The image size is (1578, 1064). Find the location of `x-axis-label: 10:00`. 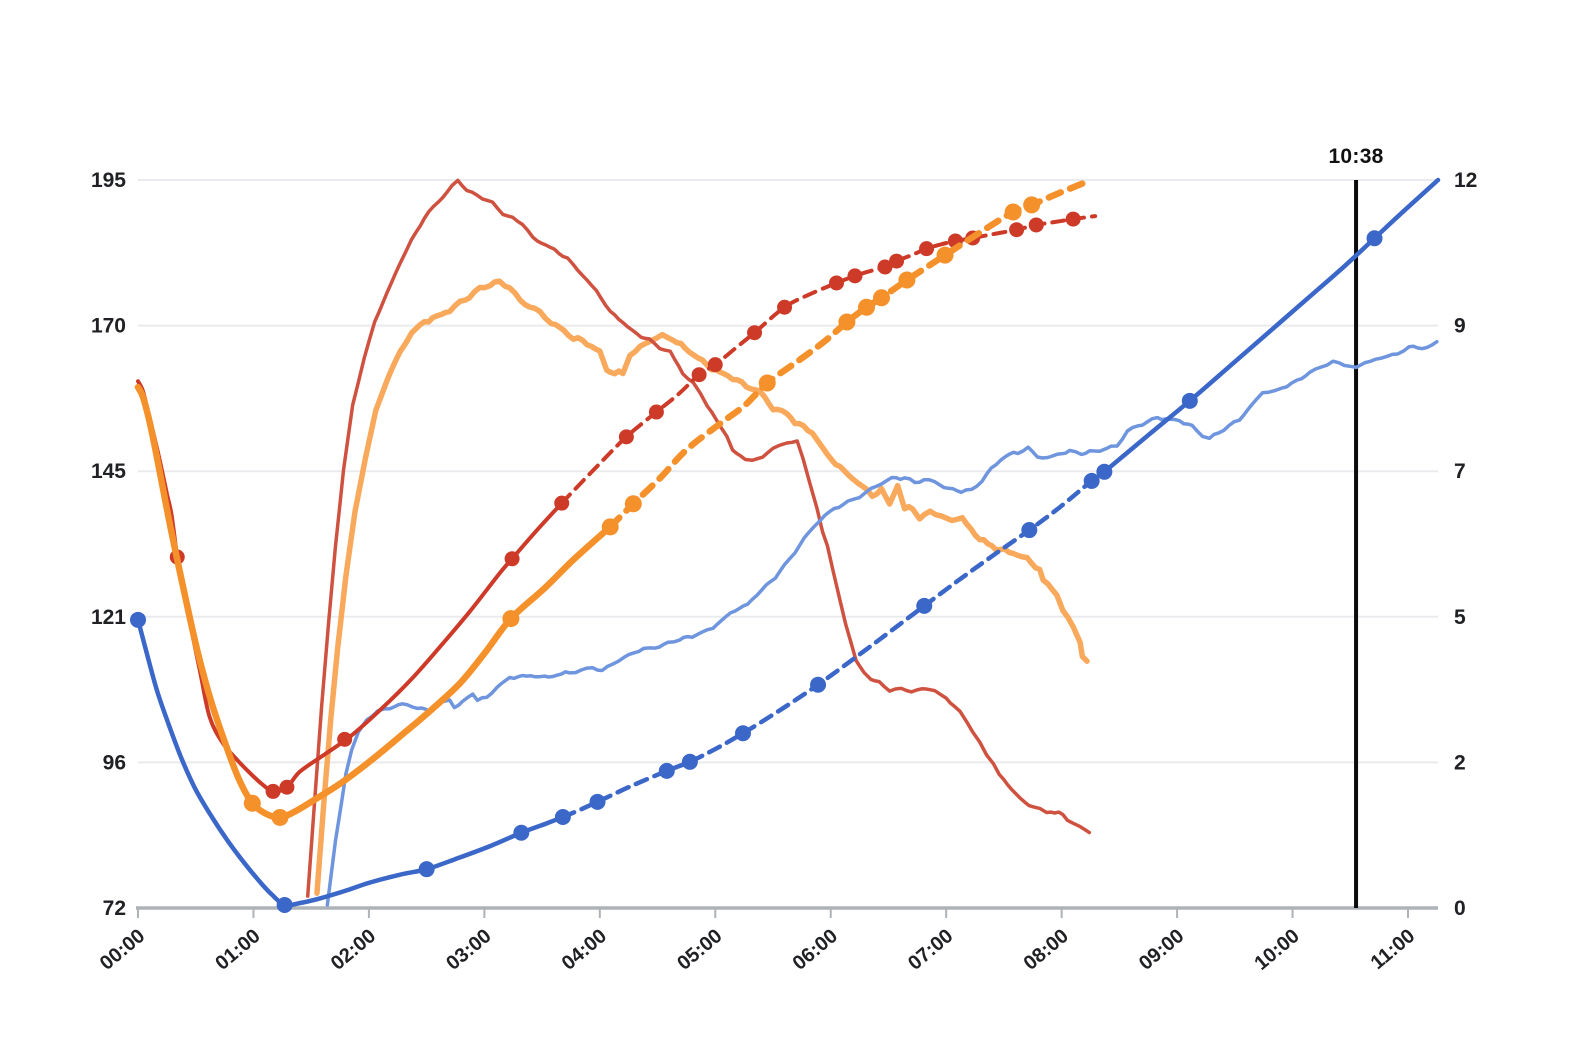

x-axis-label: 10:00 is located at coordinates (1276, 950).